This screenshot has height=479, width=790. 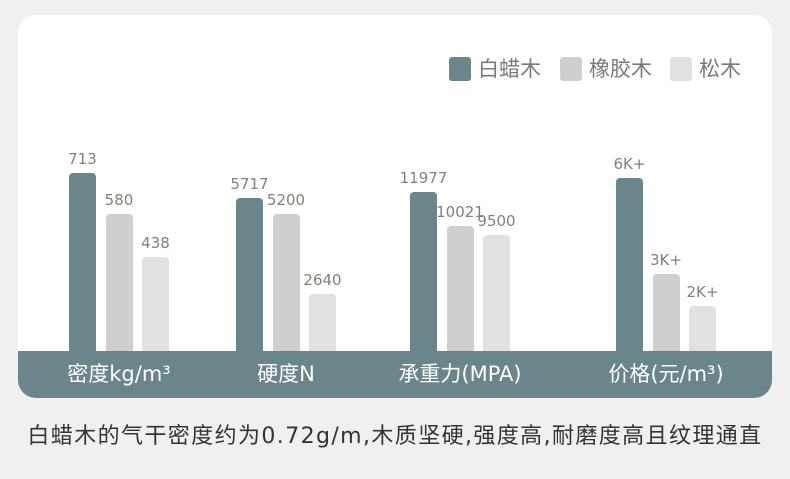 I want to click on bar-value-label: 10021, so click(x=460, y=212).